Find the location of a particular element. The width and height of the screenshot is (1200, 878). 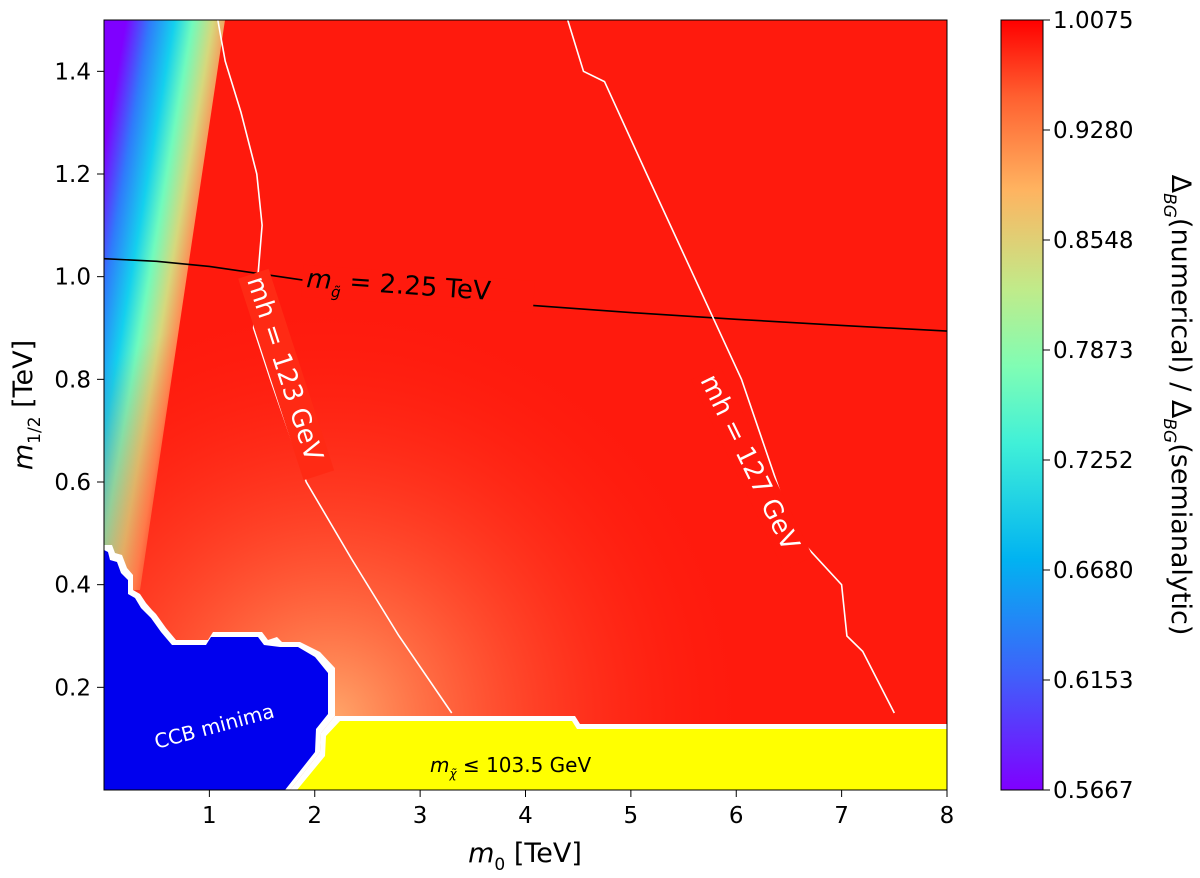

chargino-label-sub: χ̃ is located at coordinates (452, 774).